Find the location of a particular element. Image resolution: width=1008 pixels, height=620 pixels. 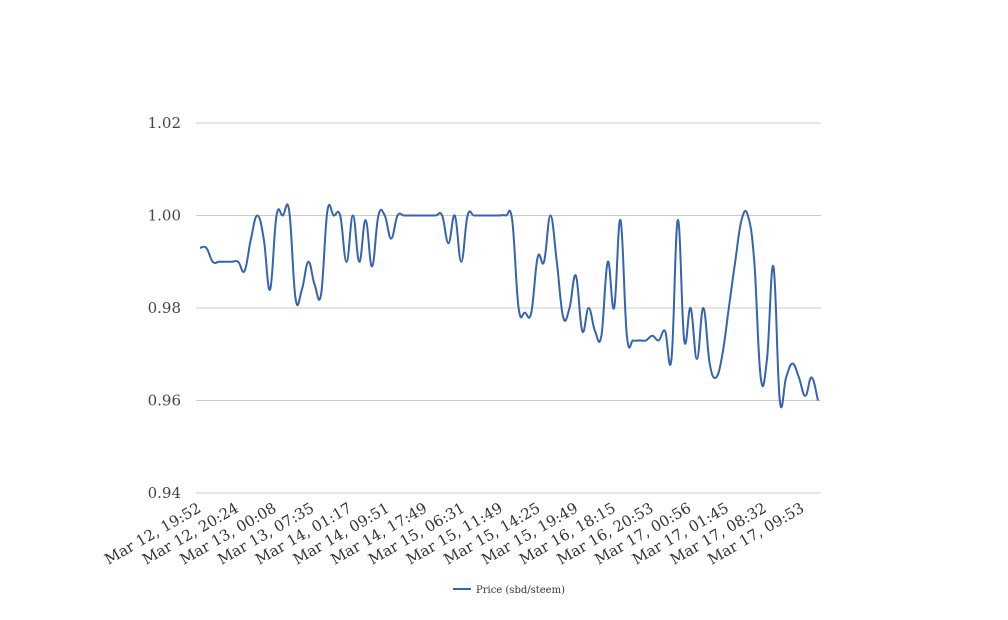

legend: Price (sbd/steem) is located at coordinates (509, 590).